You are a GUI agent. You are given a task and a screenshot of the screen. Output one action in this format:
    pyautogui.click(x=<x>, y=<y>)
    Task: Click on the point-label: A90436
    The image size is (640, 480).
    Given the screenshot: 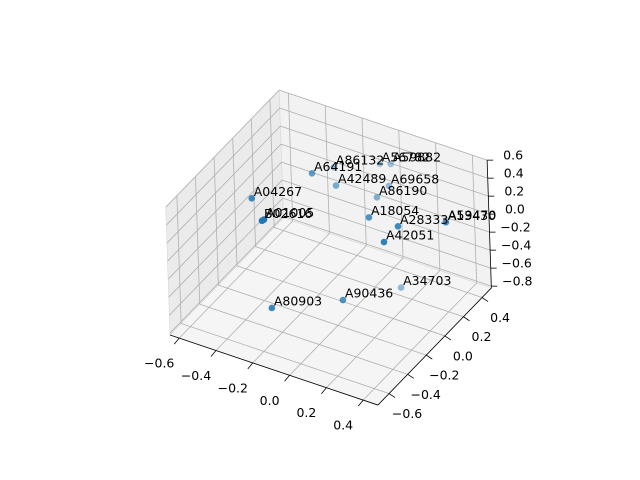 What is the action you would take?
    pyautogui.click(x=369, y=293)
    